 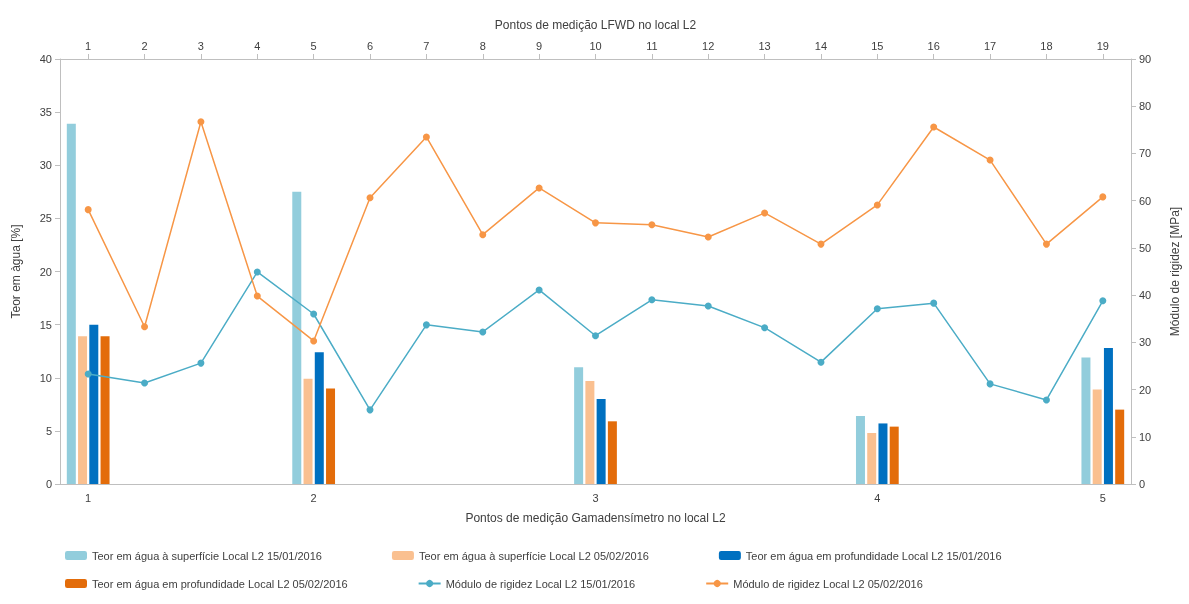 What do you see at coordinates (426, 45) in the screenshot?
I see `x2-tick-label: 7` at bounding box center [426, 45].